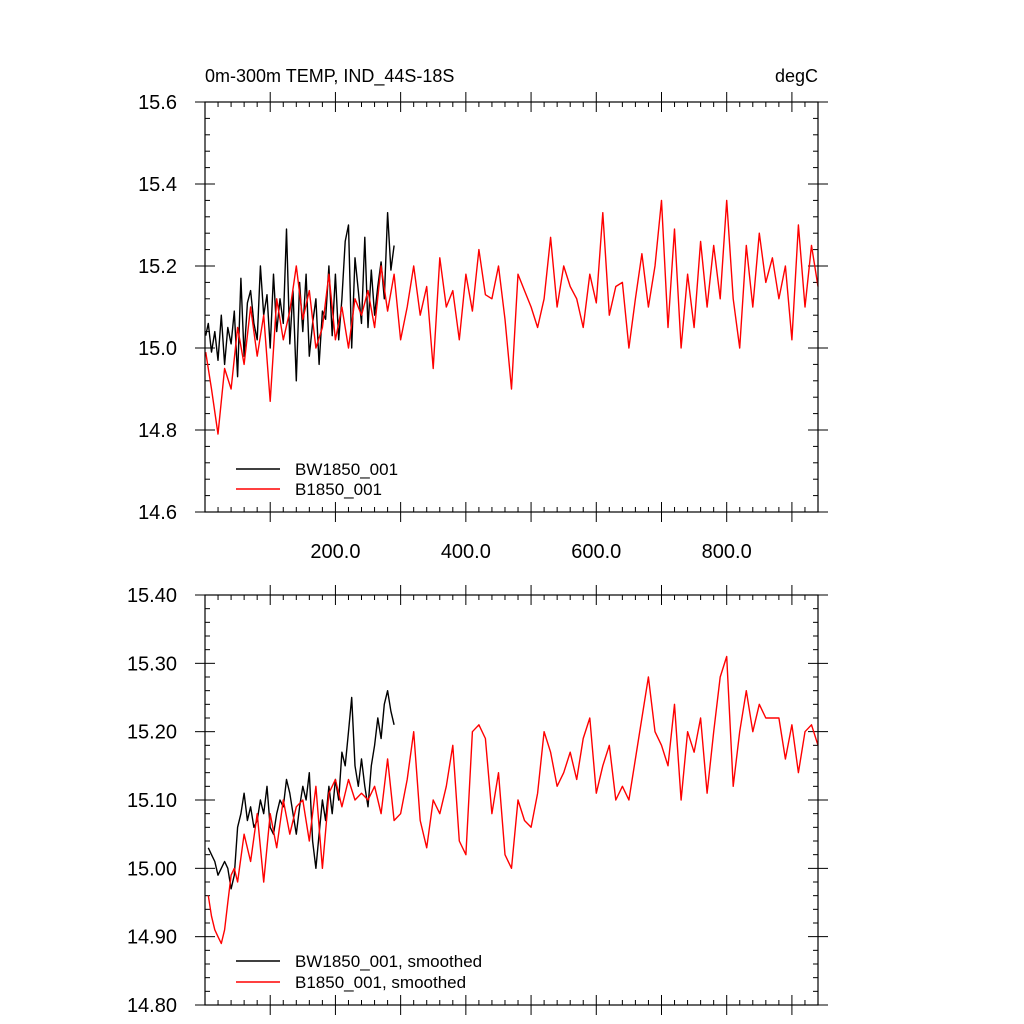 This screenshot has width=1024, height=1024. Describe the element at coordinates (380, 982) in the screenshot. I see `legend-label-b1850-smoothed: B1850_001, smoothed` at that location.